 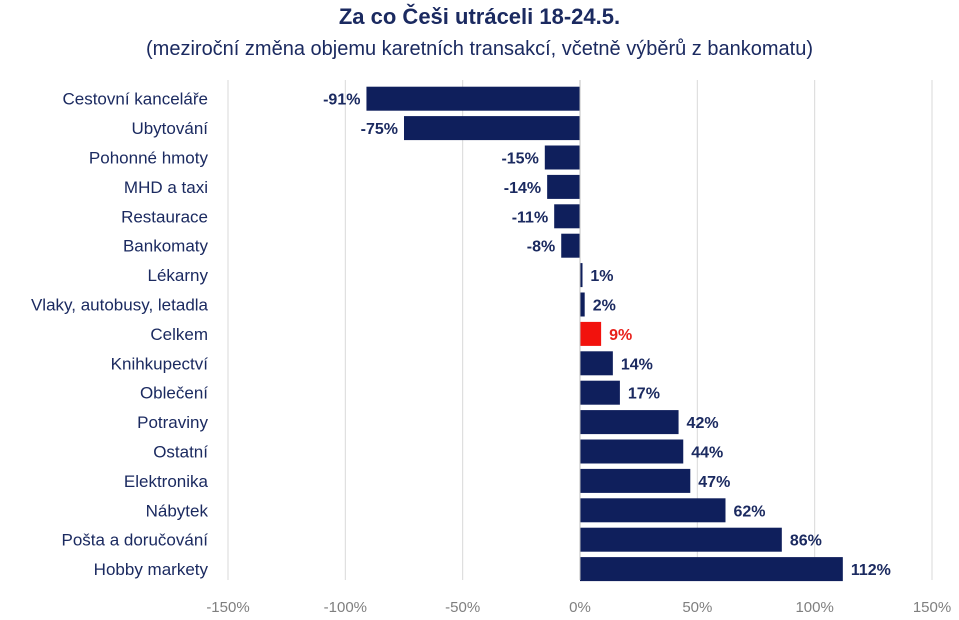 I want to click on data-label: 44%, so click(x=707, y=453).